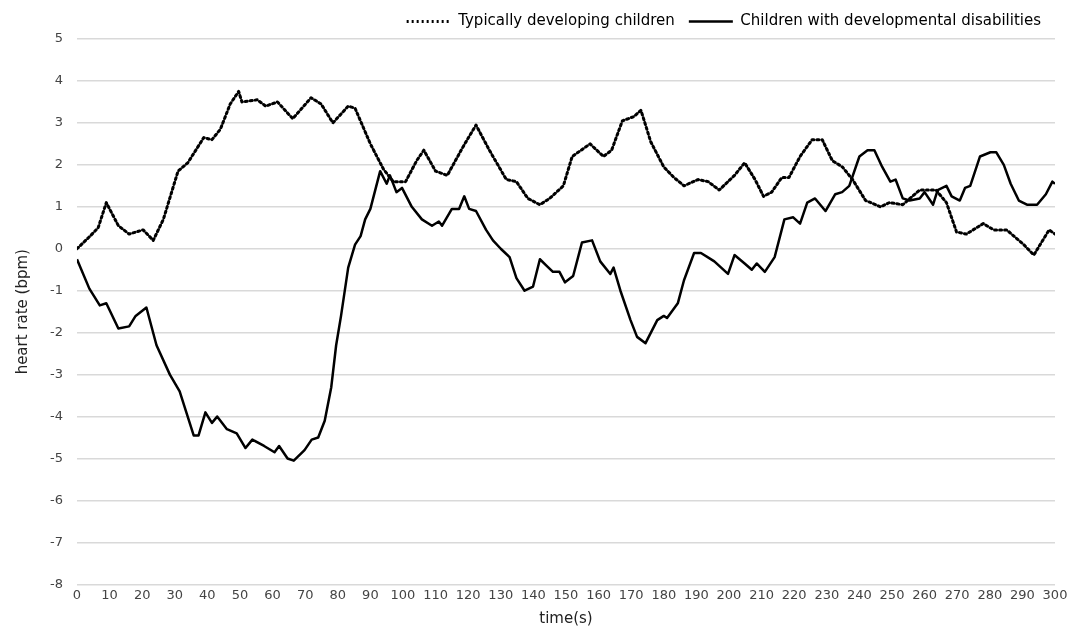  Describe the element at coordinates (566, 594) in the screenshot. I see `x-tick-label: 150` at that location.